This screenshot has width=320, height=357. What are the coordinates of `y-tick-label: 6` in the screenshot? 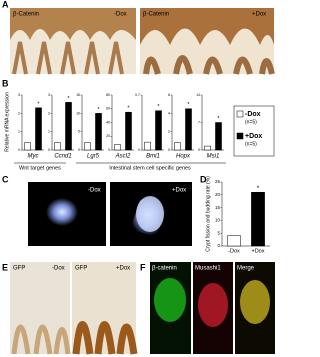 It's located at (169, 95).